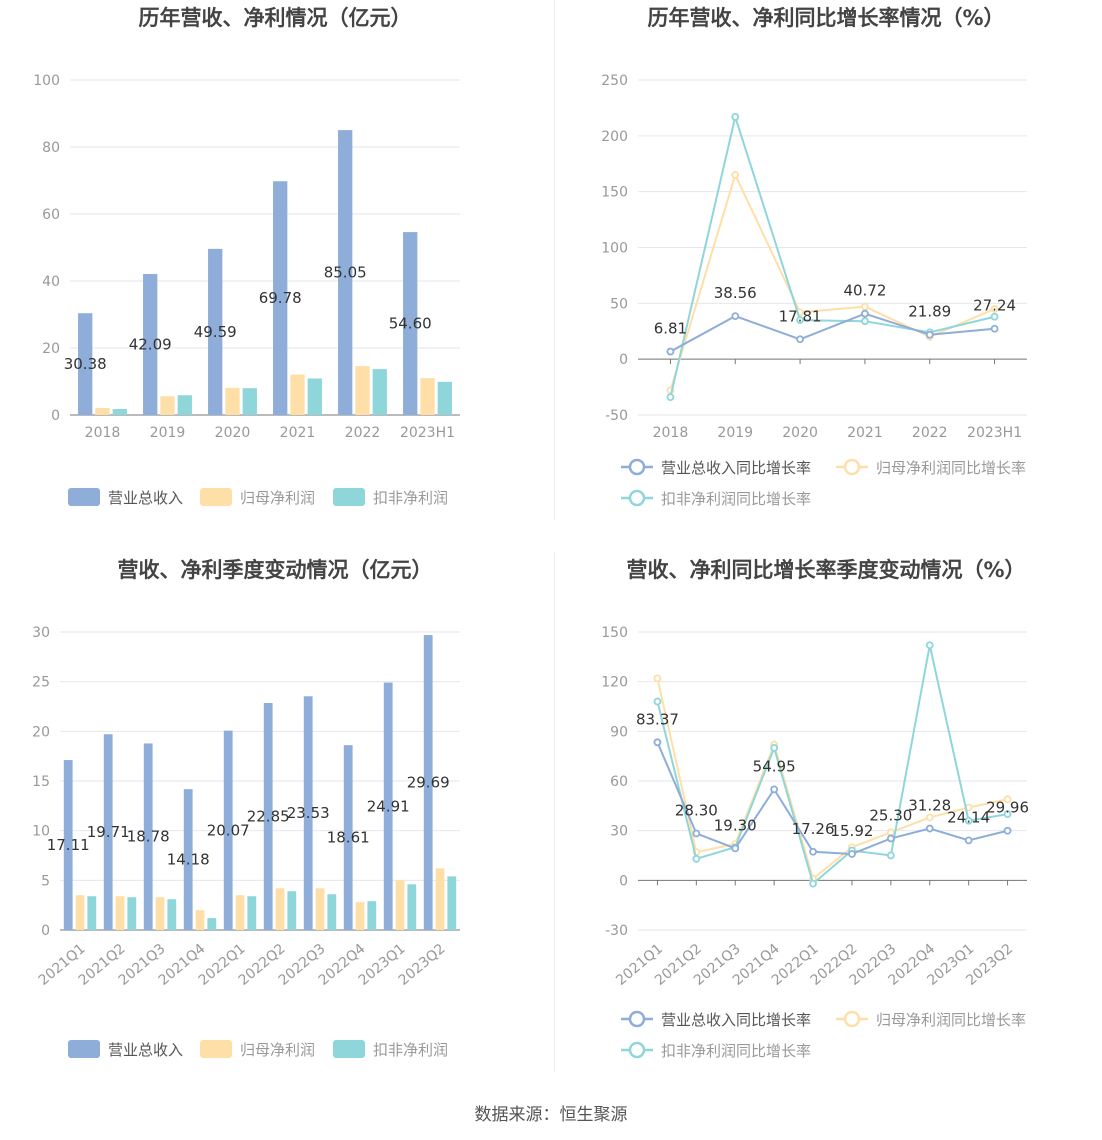 The width and height of the screenshot is (1102, 1140). I want to click on data-label: 28.30, so click(696, 810).